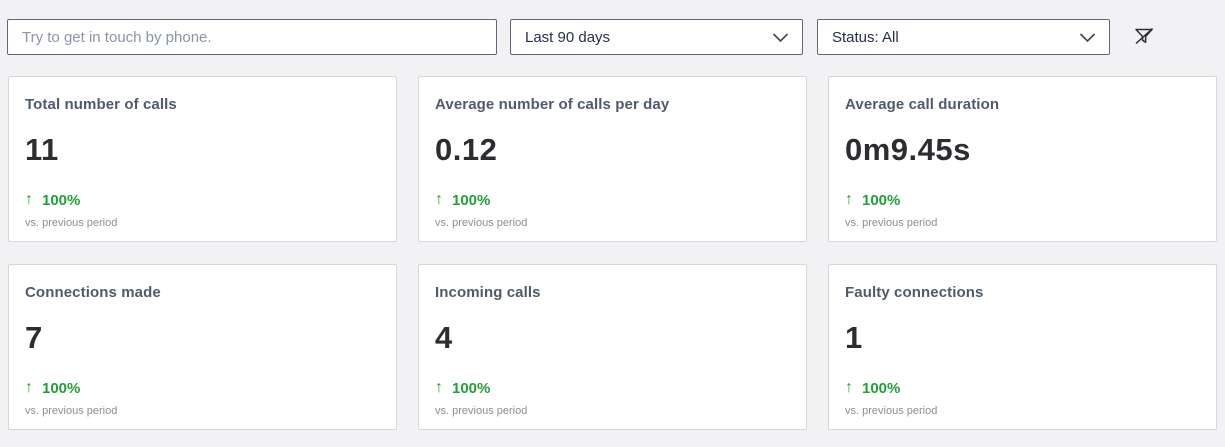  I want to click on card-title: Faulty connections, so click(914, 292).